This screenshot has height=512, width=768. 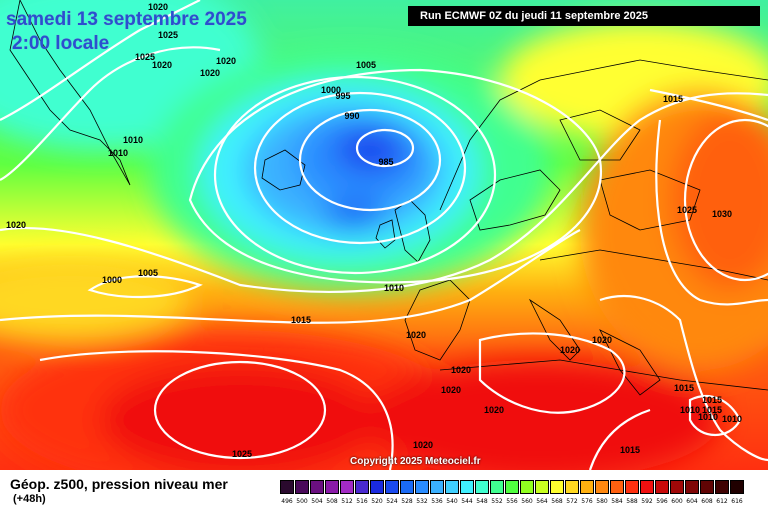 I want to click on legend-title: Géop. z500, pression niveau mer, so click(x=119, y=484).